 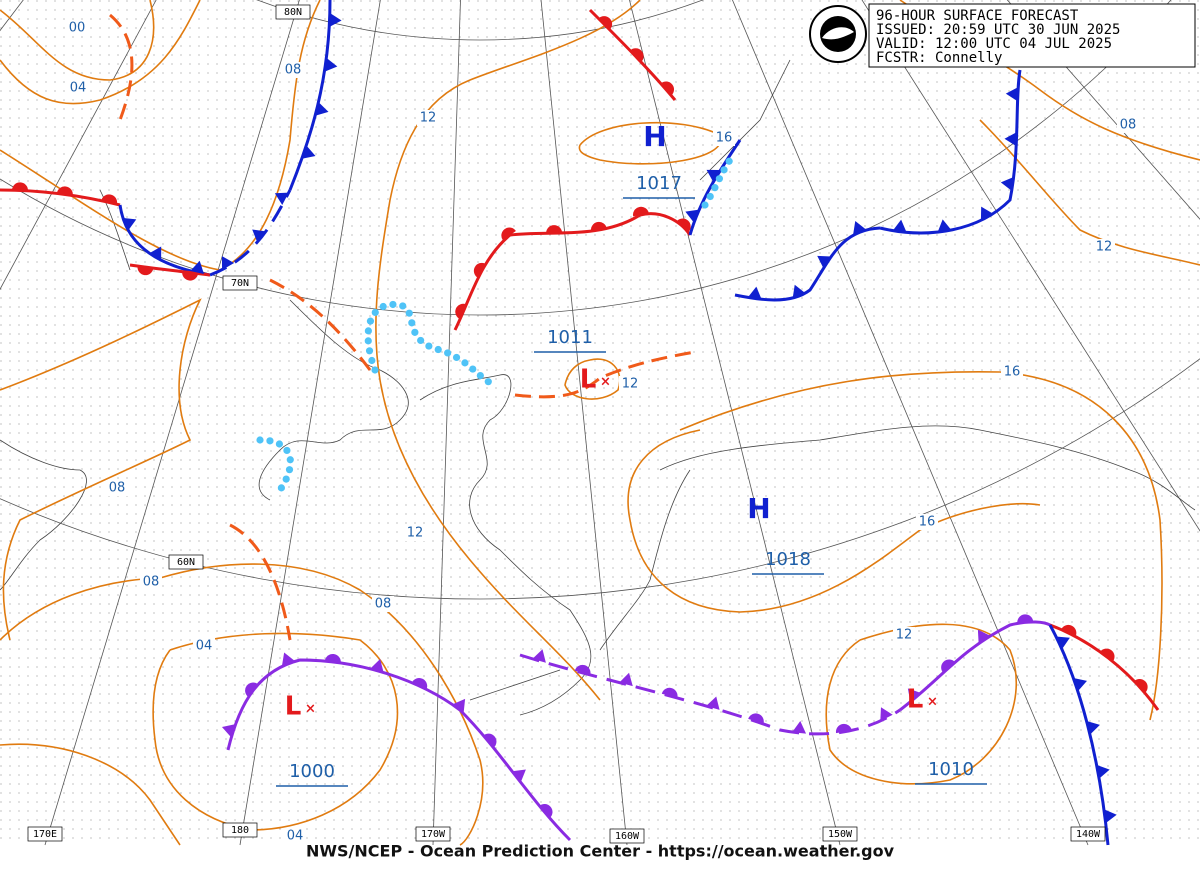 I want to click on front-warm, so click(x=1104, y=667).